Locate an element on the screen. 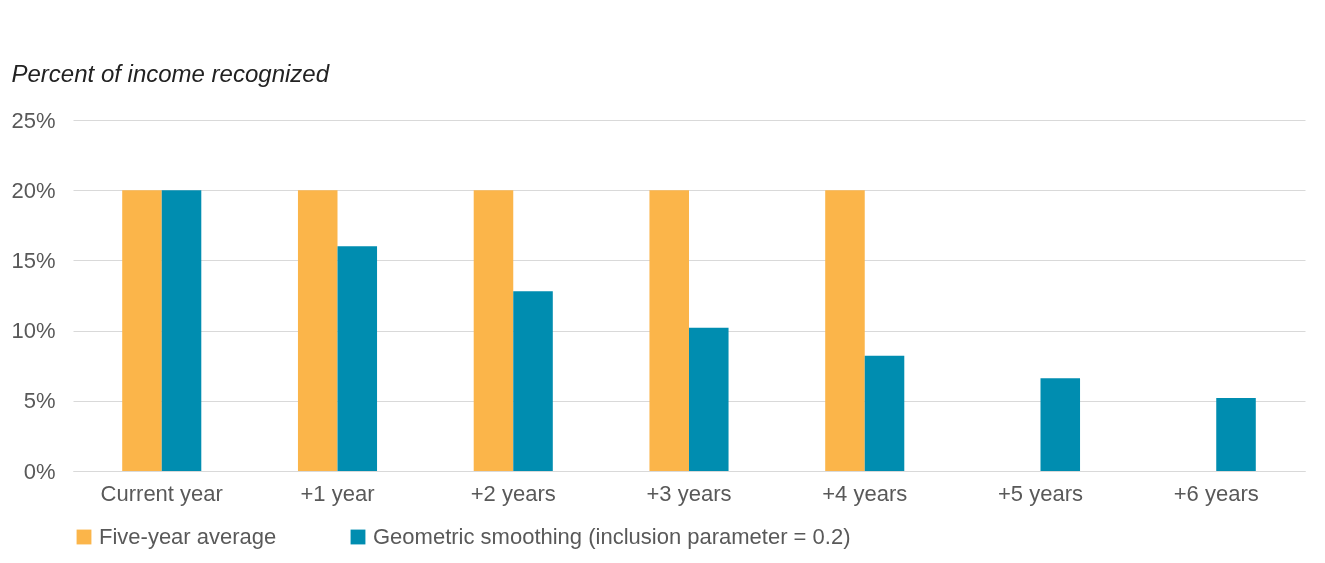 The image size is (1325, 563). y-axis-title: Percent of income recognized is located at coordinates (170, 73).